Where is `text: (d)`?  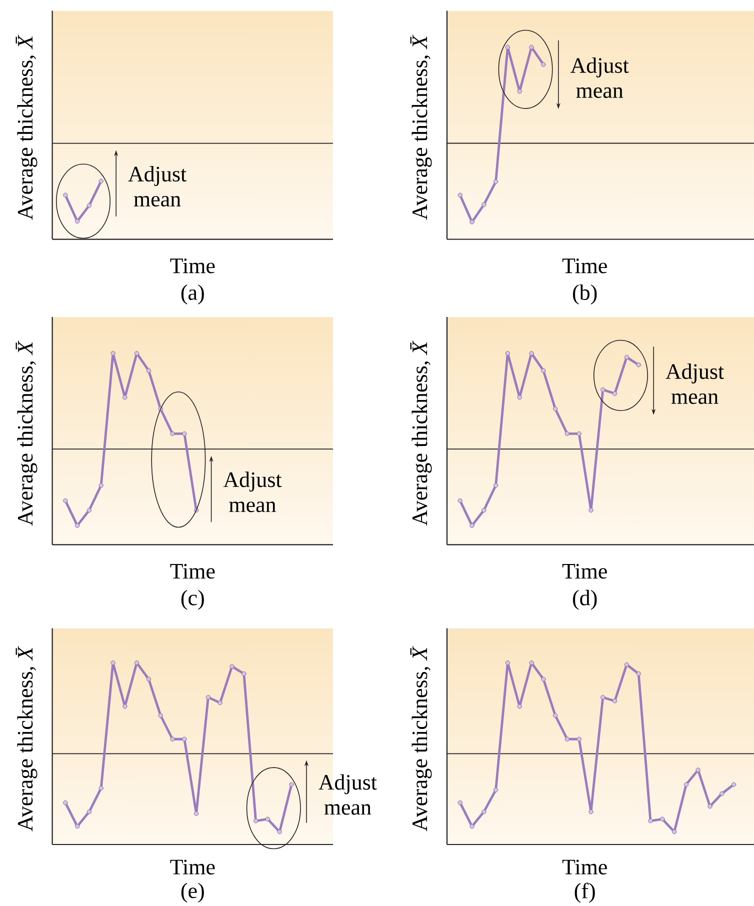 text: (d) is located at coordinates (584, 600).